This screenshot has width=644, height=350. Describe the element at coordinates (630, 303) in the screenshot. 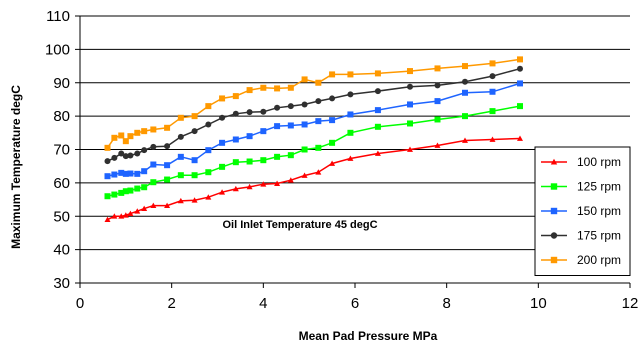

I see `x-tick-label: 12` at that location.